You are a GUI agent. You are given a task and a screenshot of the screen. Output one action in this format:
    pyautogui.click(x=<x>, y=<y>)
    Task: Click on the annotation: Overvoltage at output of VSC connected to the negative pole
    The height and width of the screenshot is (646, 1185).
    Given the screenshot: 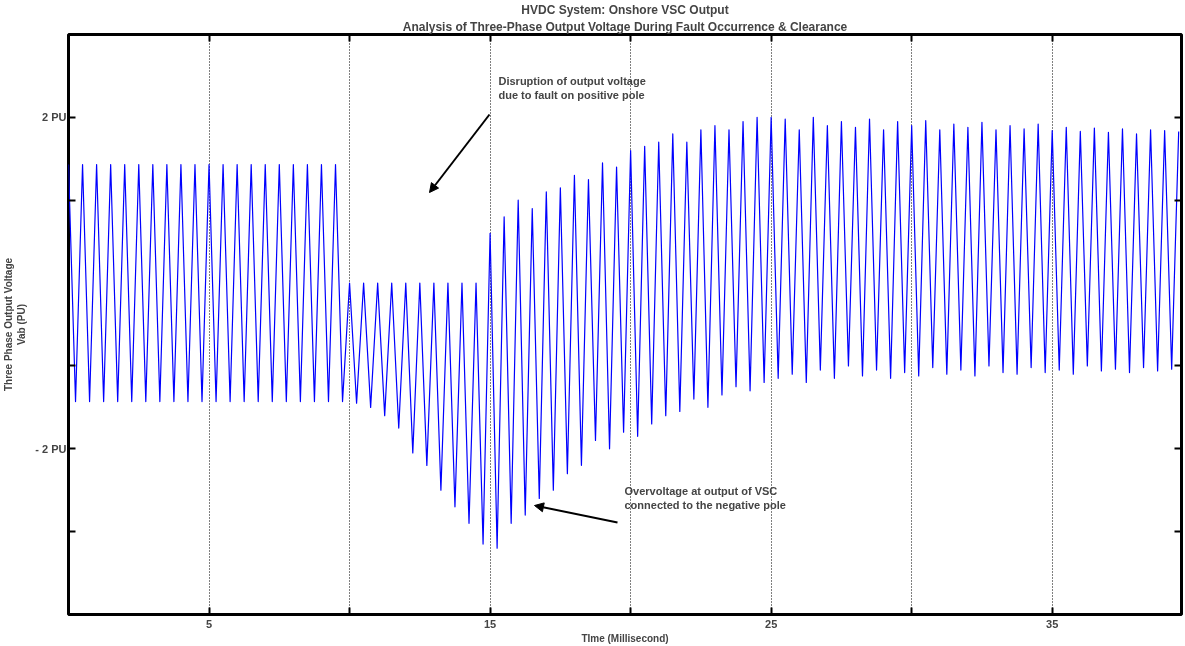 What is the action you would take?
    pyautogui.click(x=705, y=497)
    